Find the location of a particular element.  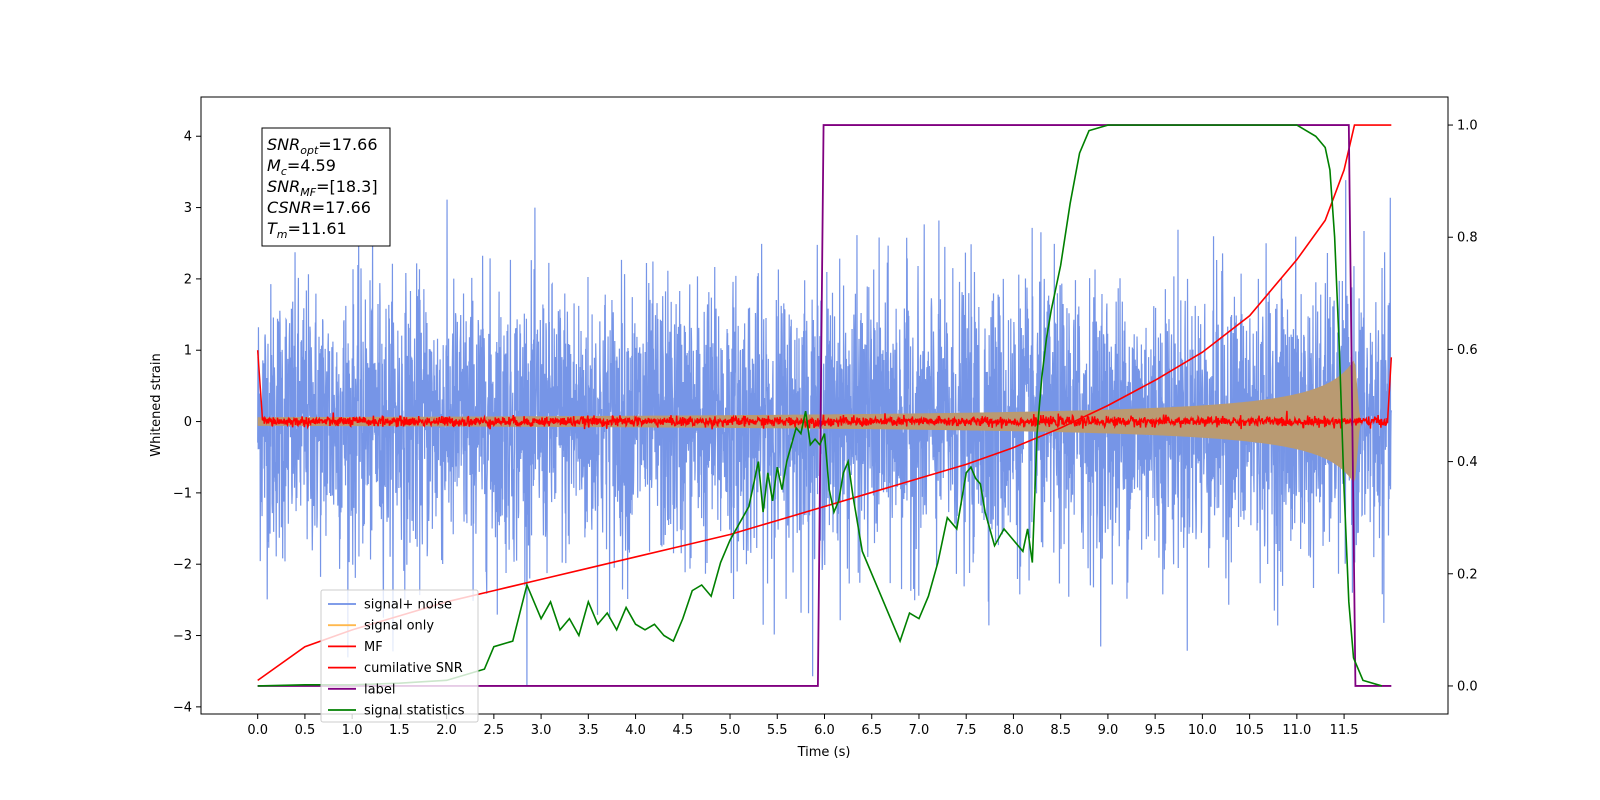

legend-frame is located at coordinates (399, 656).